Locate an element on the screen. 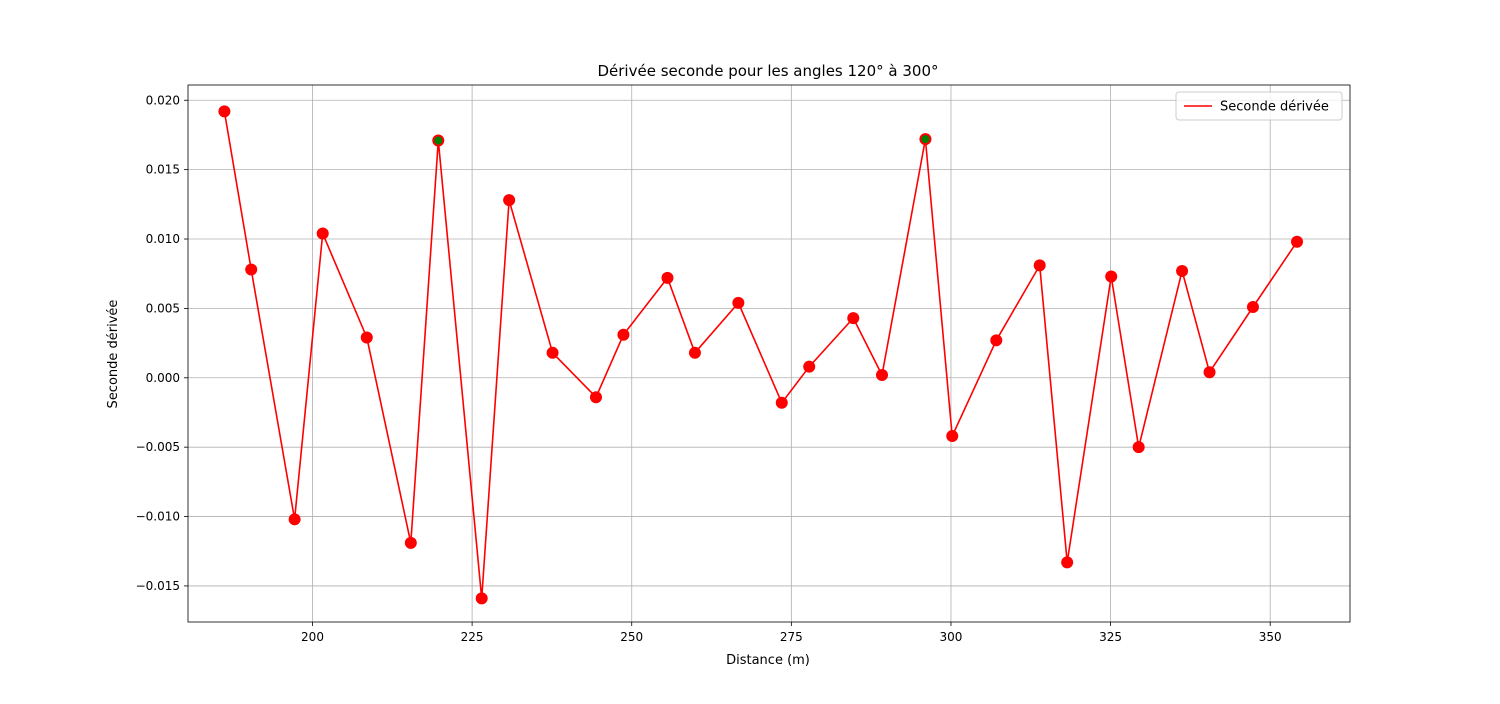 This screenshot has height=704, width=1500. y-axis-label: Seconde dérivée is located at coordinates (113, 354).